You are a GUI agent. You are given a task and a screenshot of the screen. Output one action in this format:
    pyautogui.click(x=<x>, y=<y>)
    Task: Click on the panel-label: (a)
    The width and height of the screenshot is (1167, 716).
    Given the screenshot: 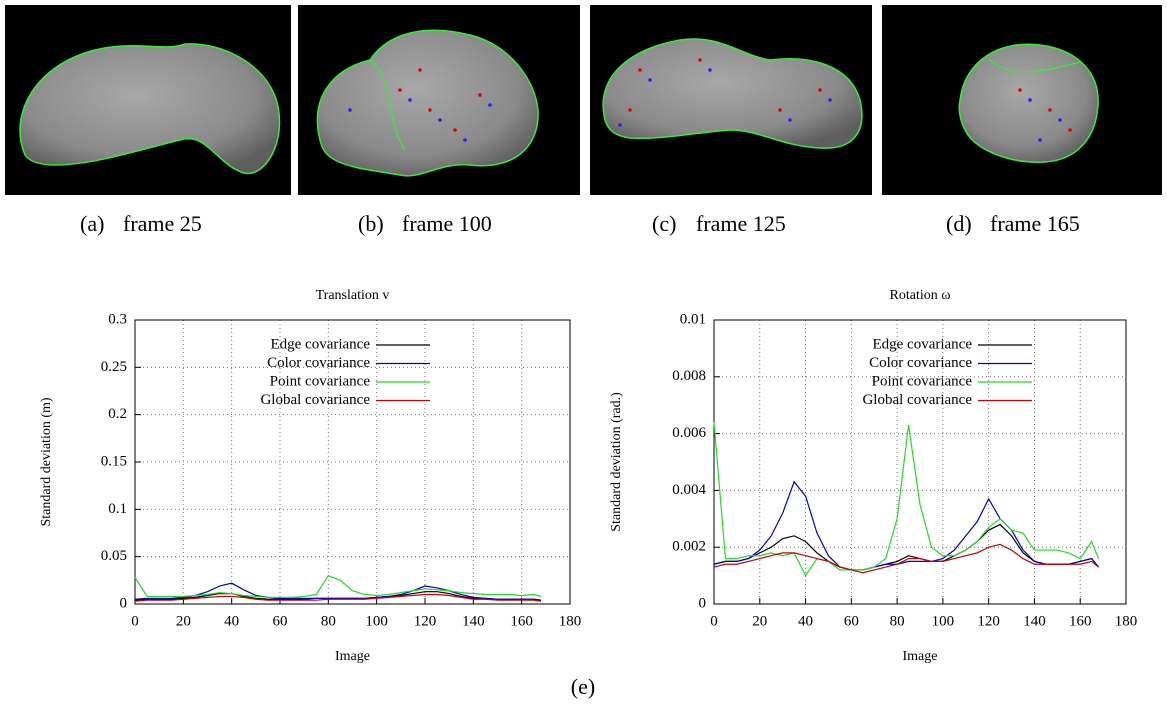 What is the action you would take?
    pyautogui.click(x=92, y=223)
    